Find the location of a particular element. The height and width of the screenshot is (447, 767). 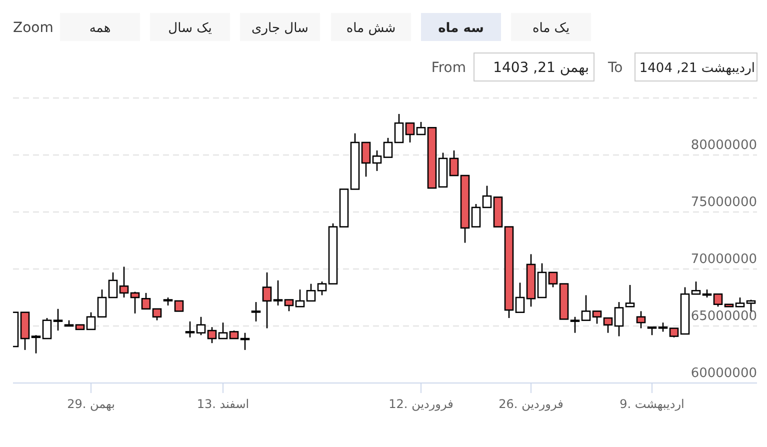

text: همه is located at coordinates (100, 28).